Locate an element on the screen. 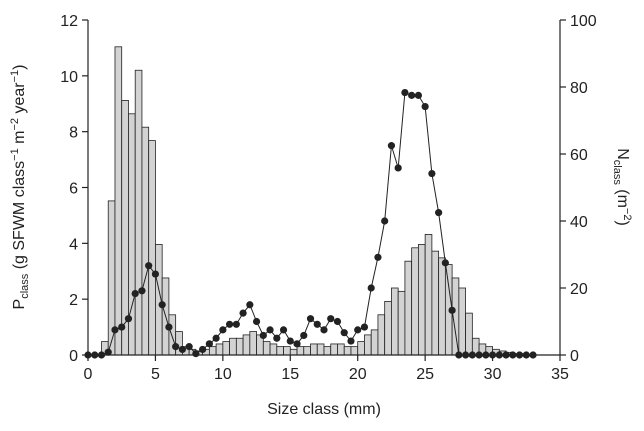  y-label-part: class is located at coordinates (25, 286).